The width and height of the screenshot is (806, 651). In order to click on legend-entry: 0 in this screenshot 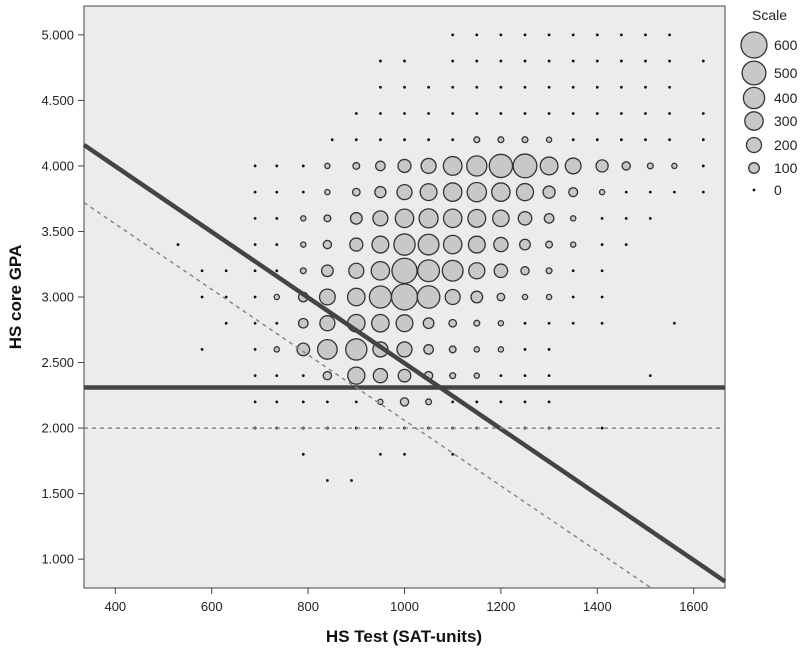, I will do `click(767, 190)`.